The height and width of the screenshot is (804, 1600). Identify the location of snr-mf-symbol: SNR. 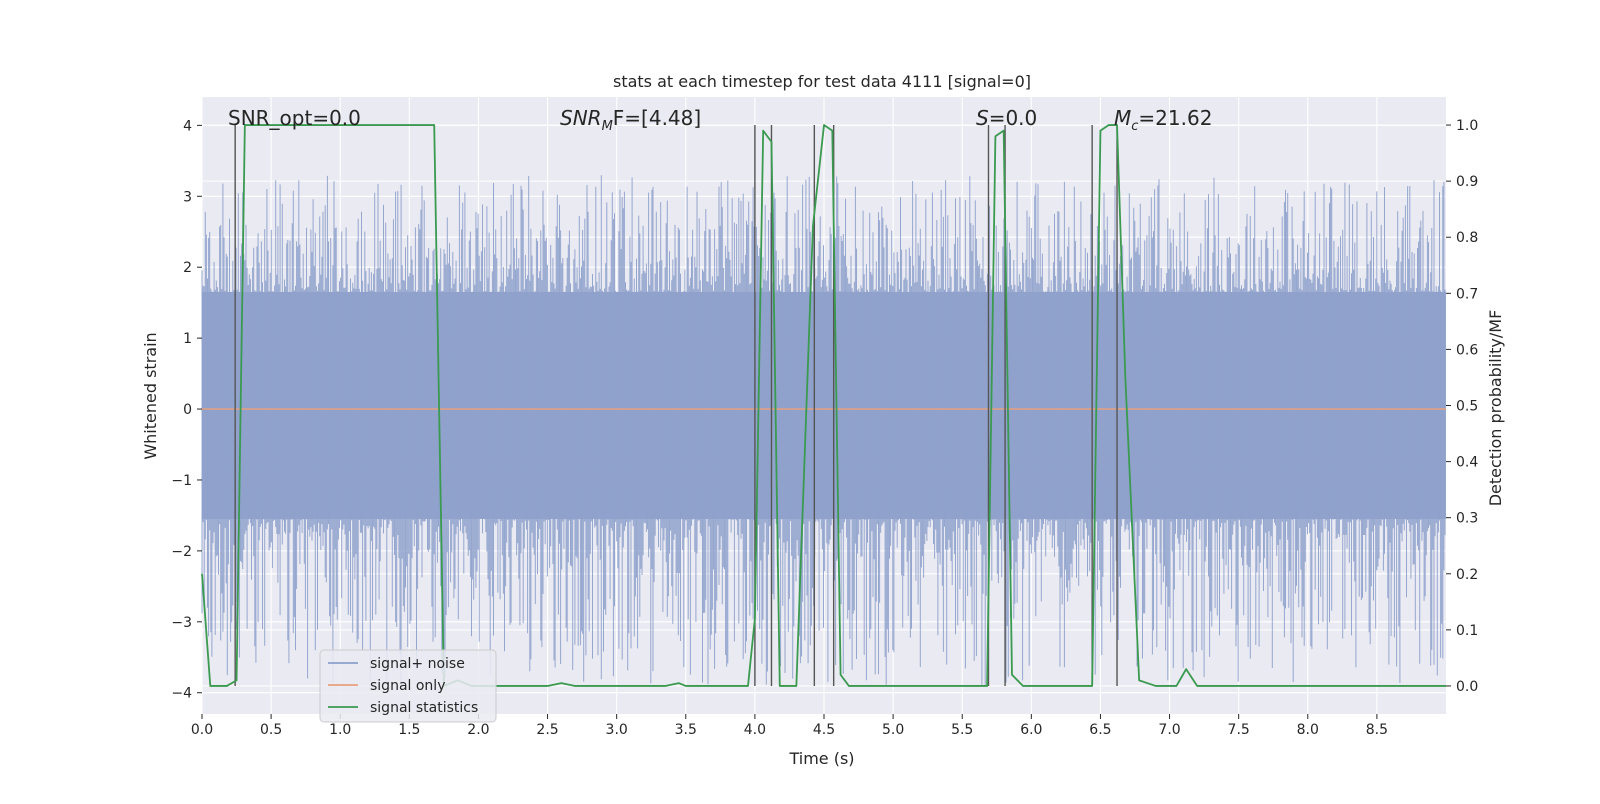
(581, 118).